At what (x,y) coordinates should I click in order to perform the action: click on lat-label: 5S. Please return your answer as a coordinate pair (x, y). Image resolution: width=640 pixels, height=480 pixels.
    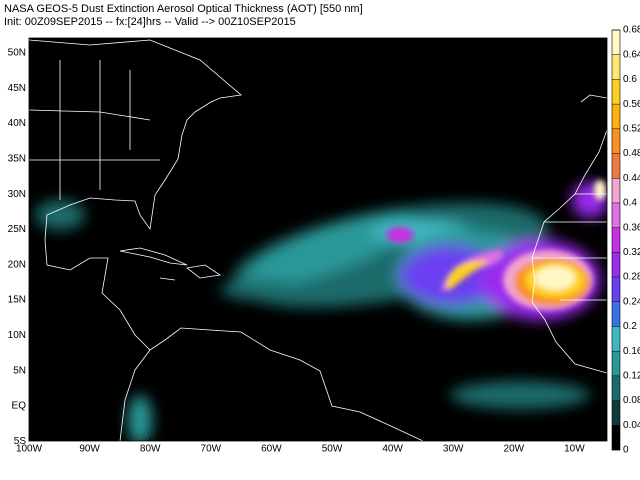
    Looking at the image, I should click on (20, 441).